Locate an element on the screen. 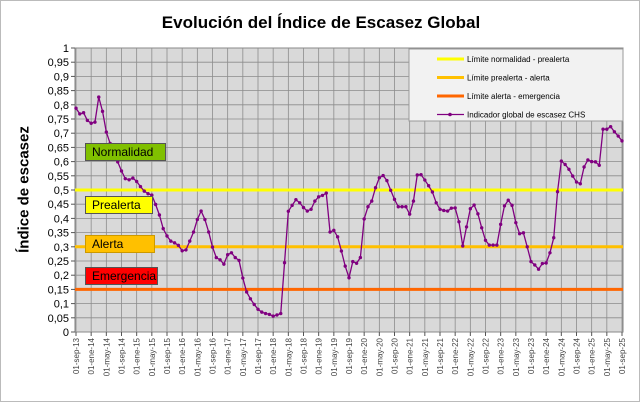  y-tick-label: 0,25 is located at coordinates (58, 262).